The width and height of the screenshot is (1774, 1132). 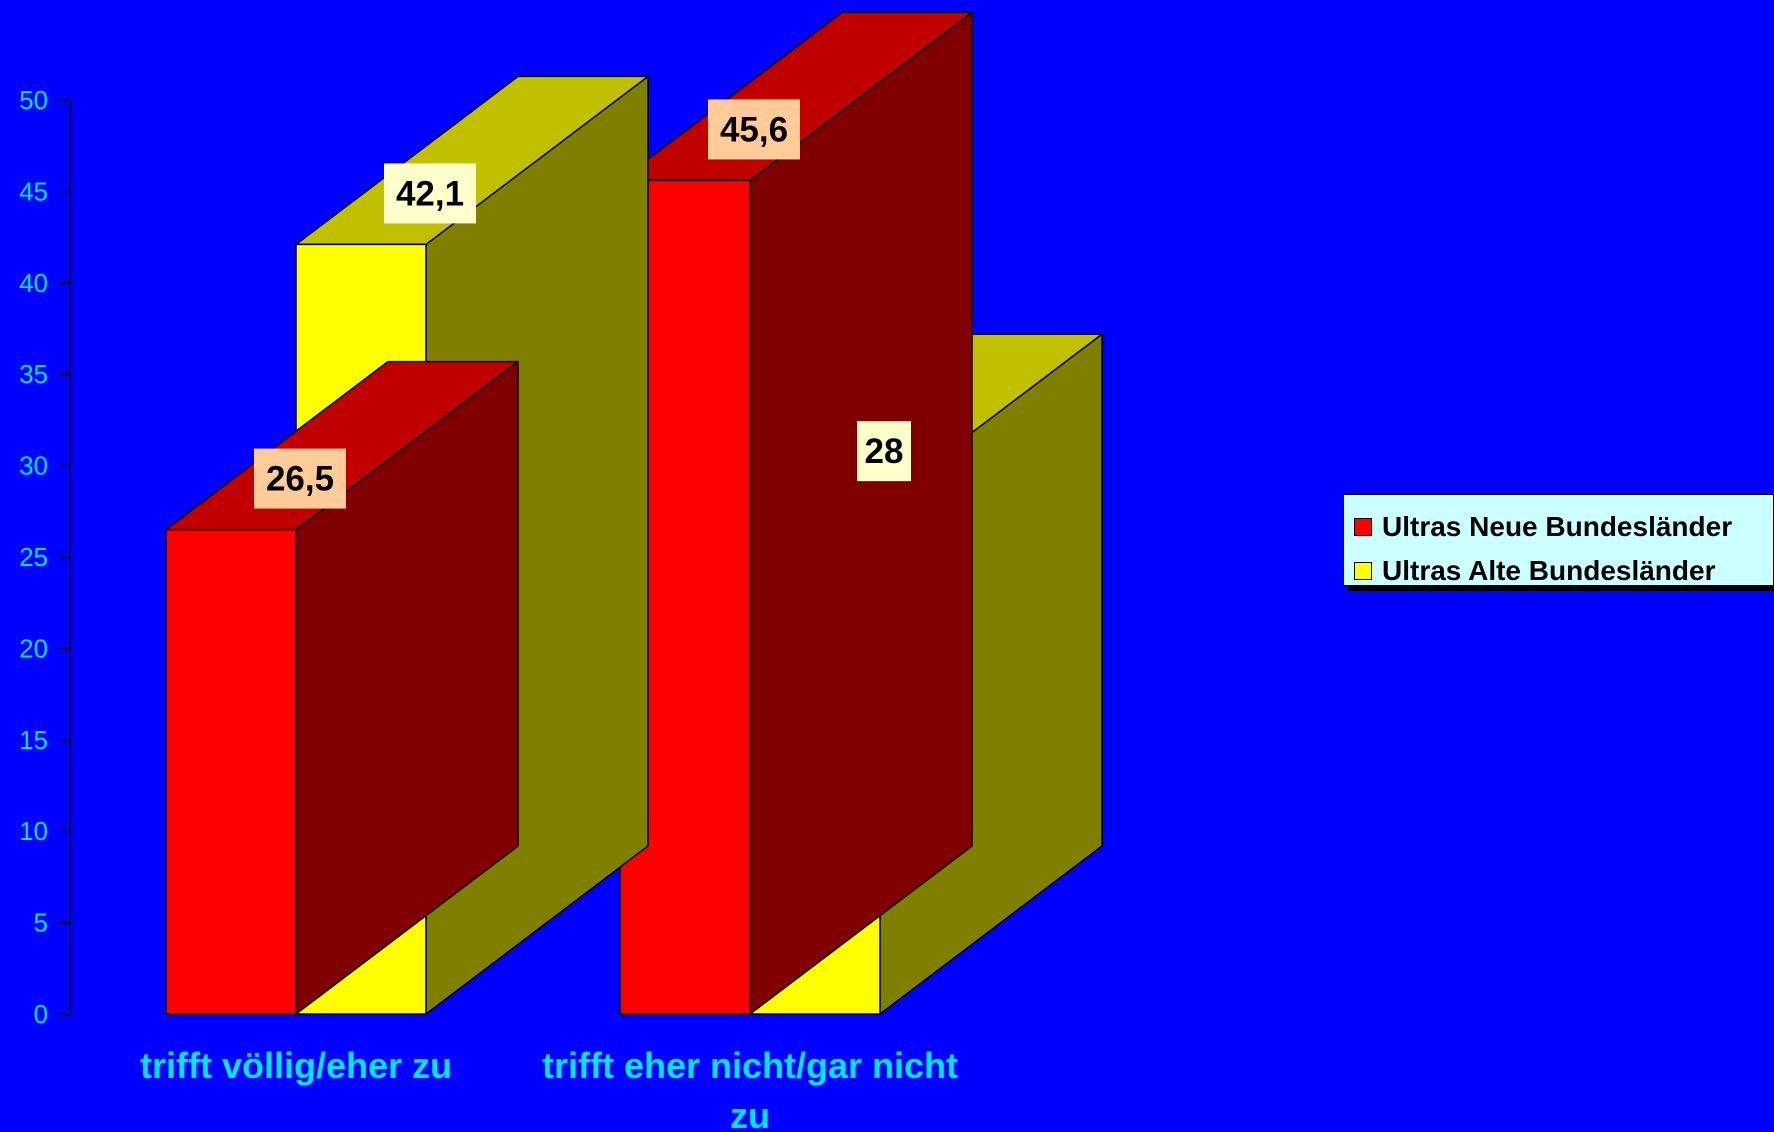 I want to click on legend-swatch-neue, so click(x=1363, y=527).